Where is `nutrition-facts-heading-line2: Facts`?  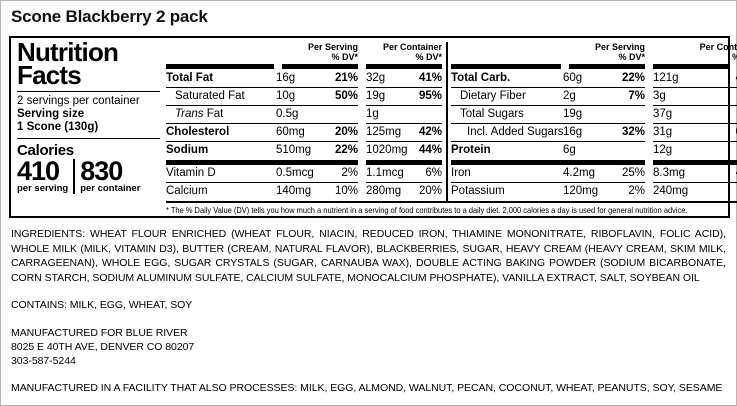
nutrition-facts-heading-line2: Facts is located at coordinates (49, 75).